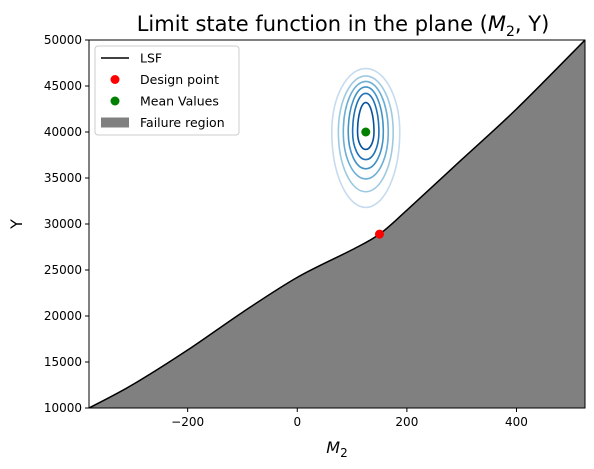 The width and height of the screenshot is (594, 469). I want to click on legend-box, so click(167, 90).